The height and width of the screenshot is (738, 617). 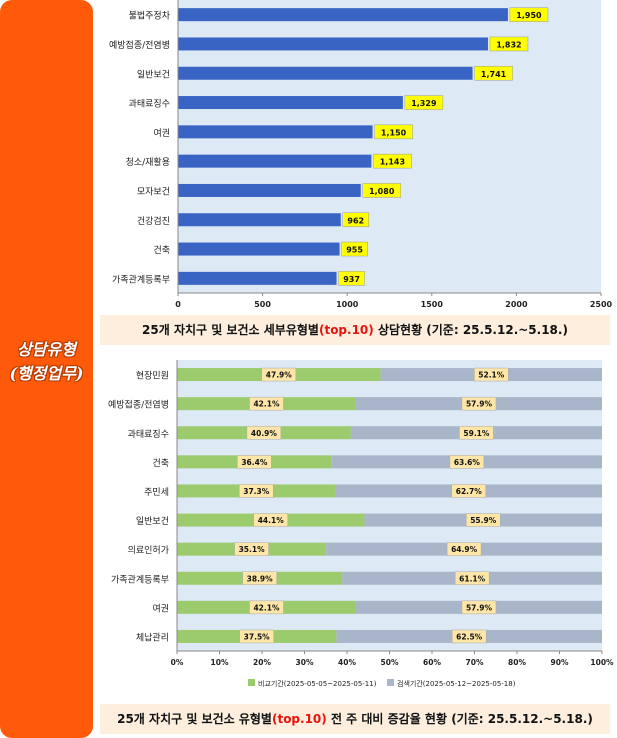 I want to click on chart1-data-label: 1,741, so click(x=494, y=74).